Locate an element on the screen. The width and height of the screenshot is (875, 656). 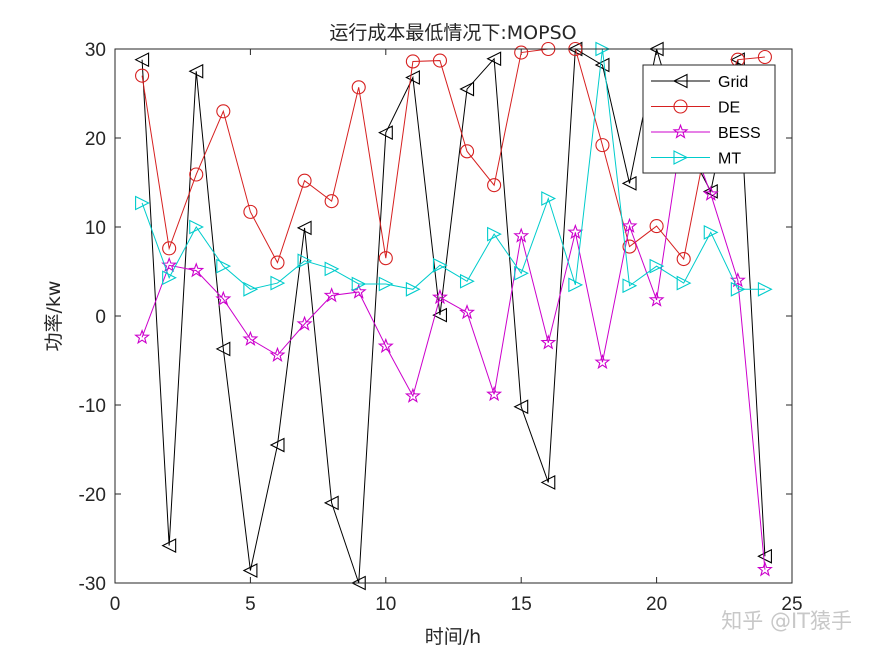
y-axis-label: 功率/kw is located at coordinates (54, 316).